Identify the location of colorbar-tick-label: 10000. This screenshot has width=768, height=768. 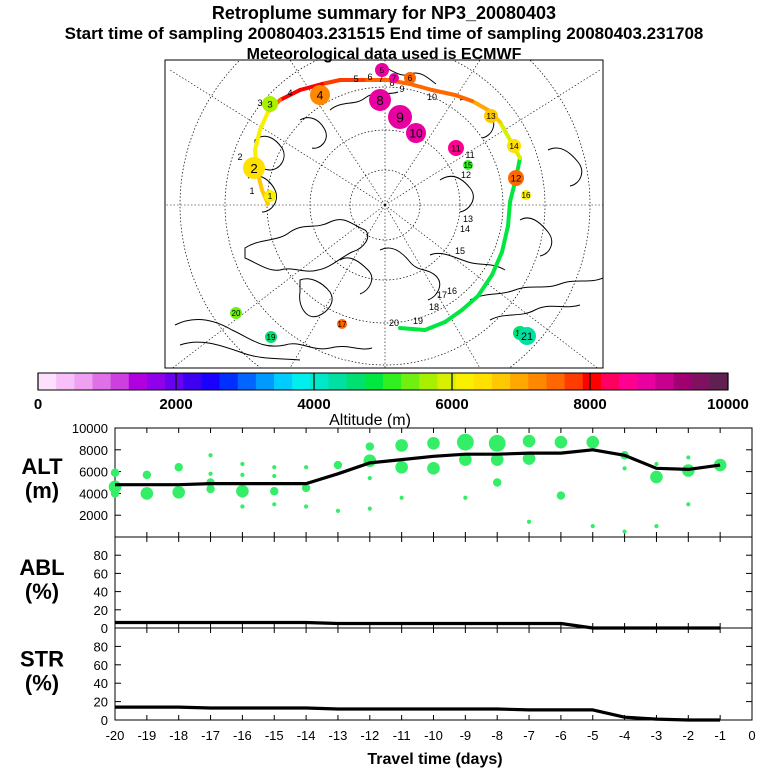
(728, 404).